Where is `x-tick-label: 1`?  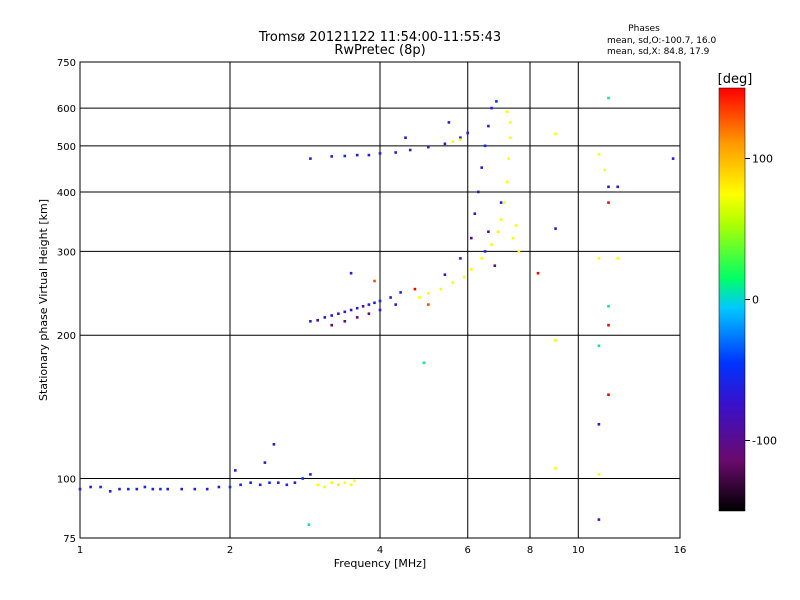
x-tick-label: 1 is located at coordinates (80, 550).